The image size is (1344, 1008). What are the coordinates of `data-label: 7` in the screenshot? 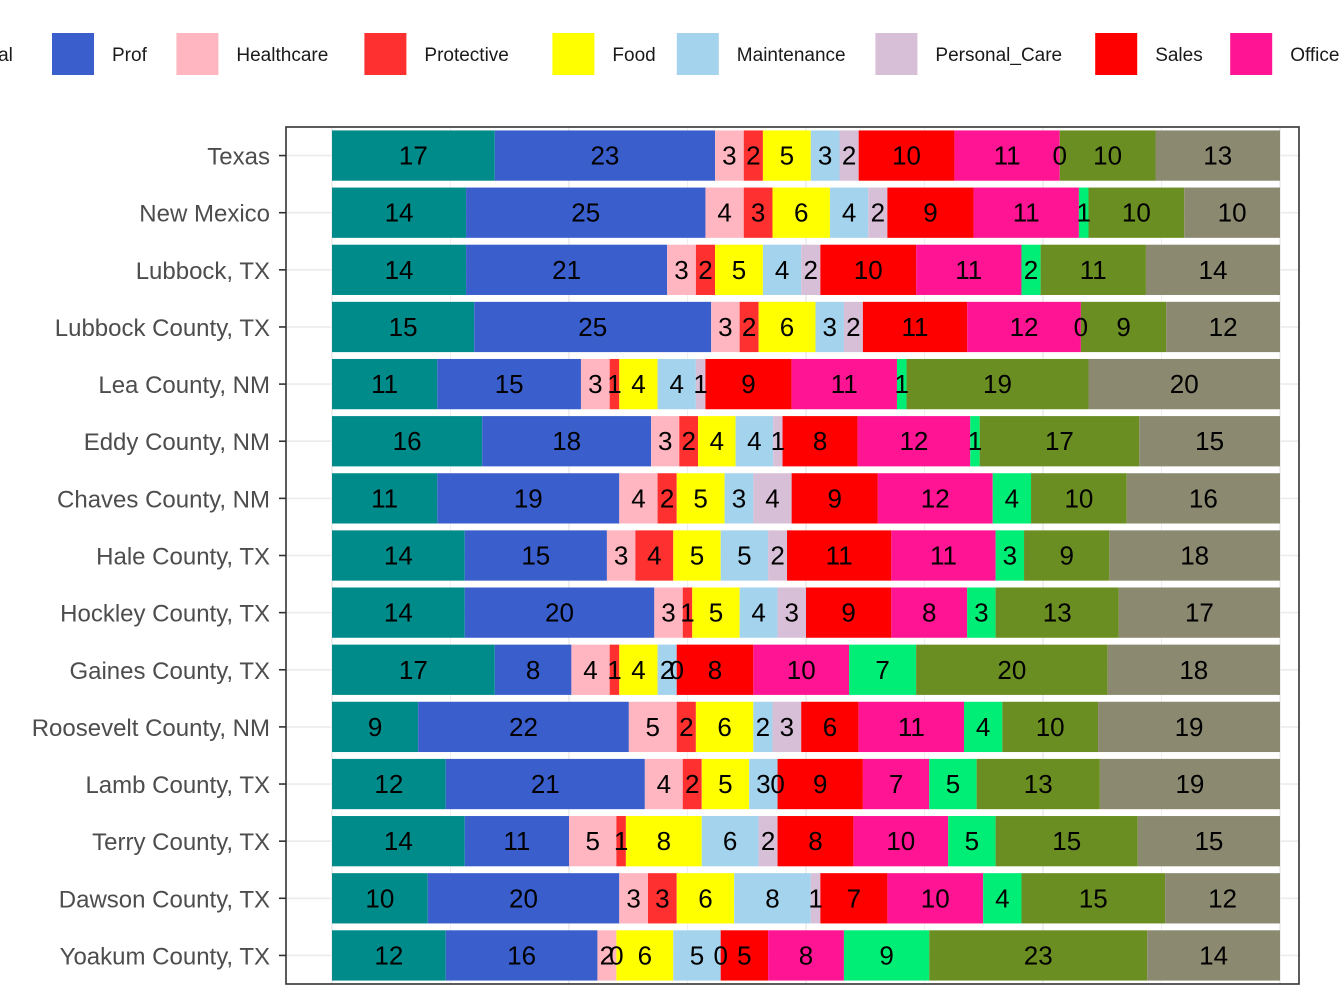 It's located at (896, 784).